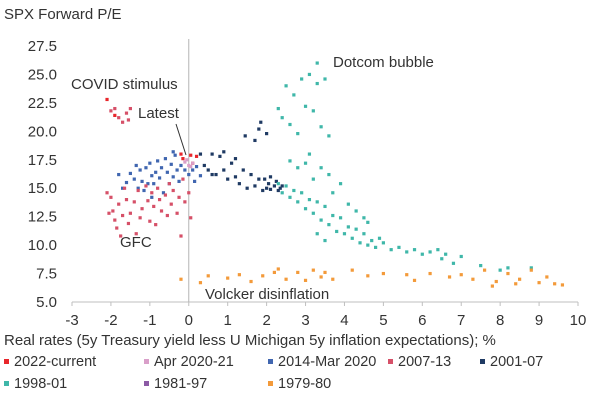 The image size is (601, 413). I want to click on x-tick-label: 1, so click(228, 320).